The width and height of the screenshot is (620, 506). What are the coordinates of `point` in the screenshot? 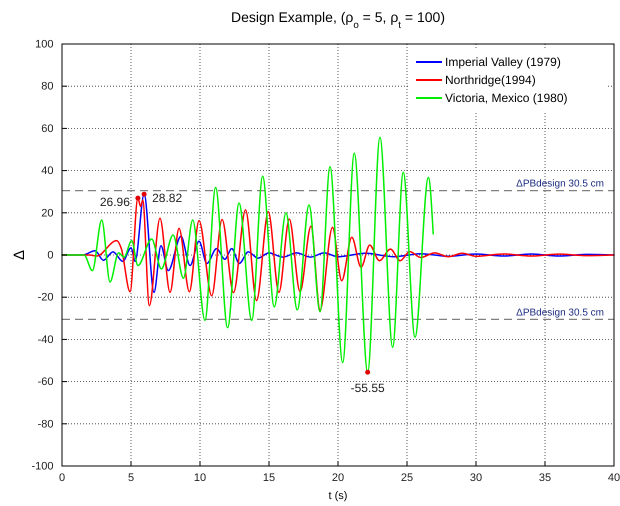 It's located at (137, 198).